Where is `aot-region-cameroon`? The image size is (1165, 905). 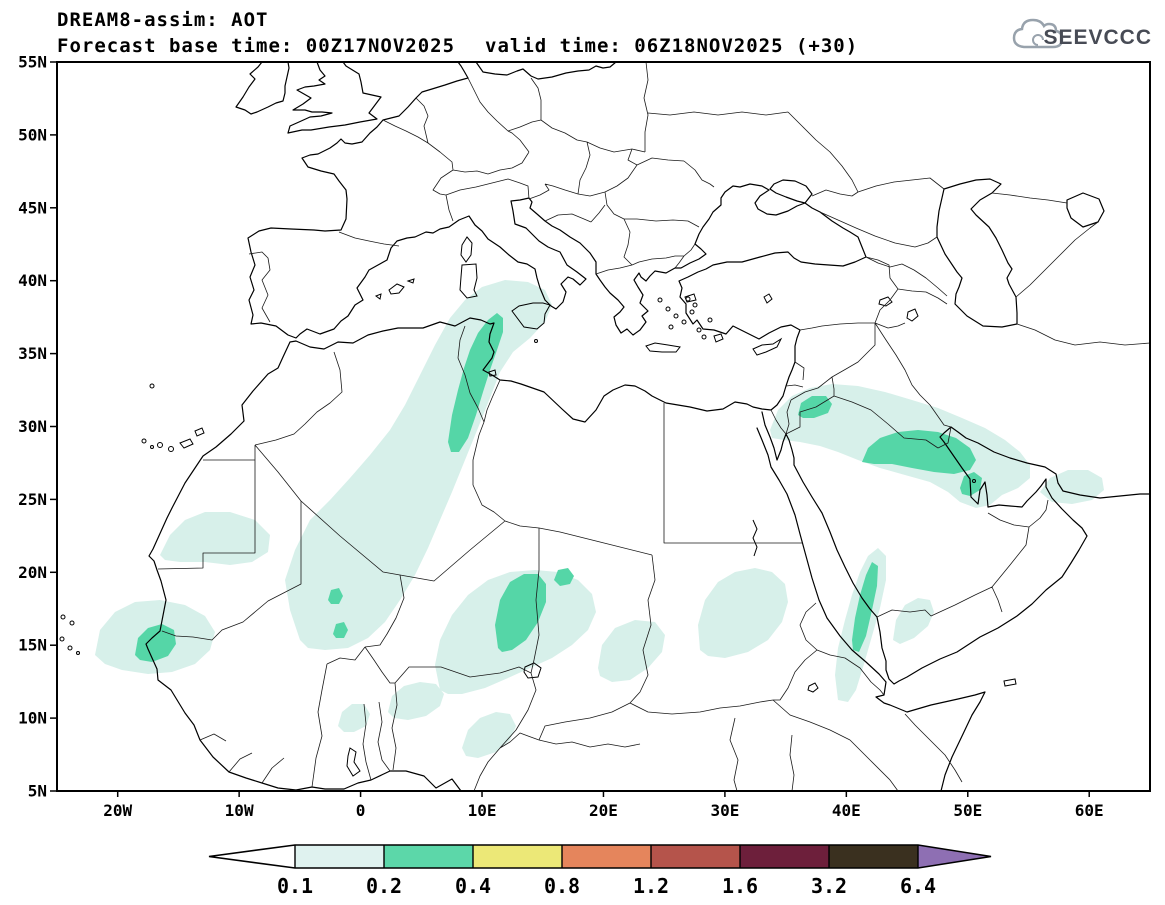 aot-region-cameroon is located at coordinates (489, 735).